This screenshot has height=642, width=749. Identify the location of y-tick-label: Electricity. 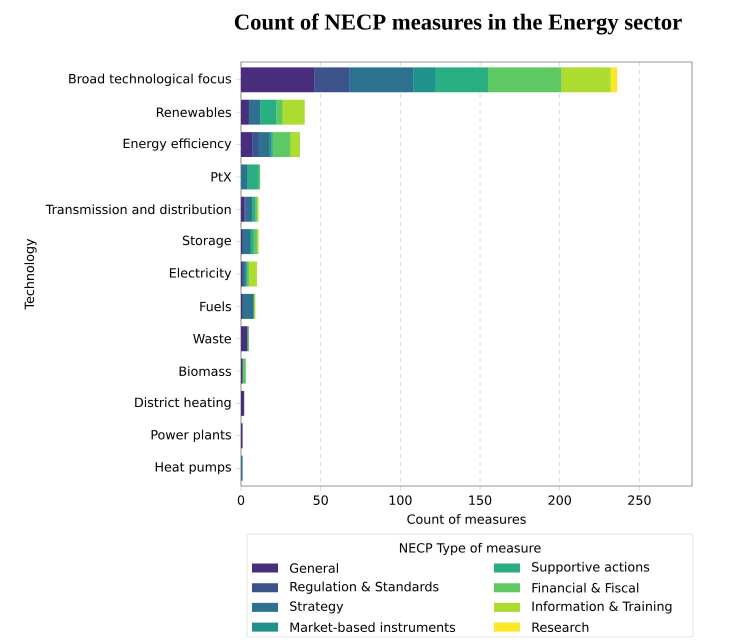
(201, 274).